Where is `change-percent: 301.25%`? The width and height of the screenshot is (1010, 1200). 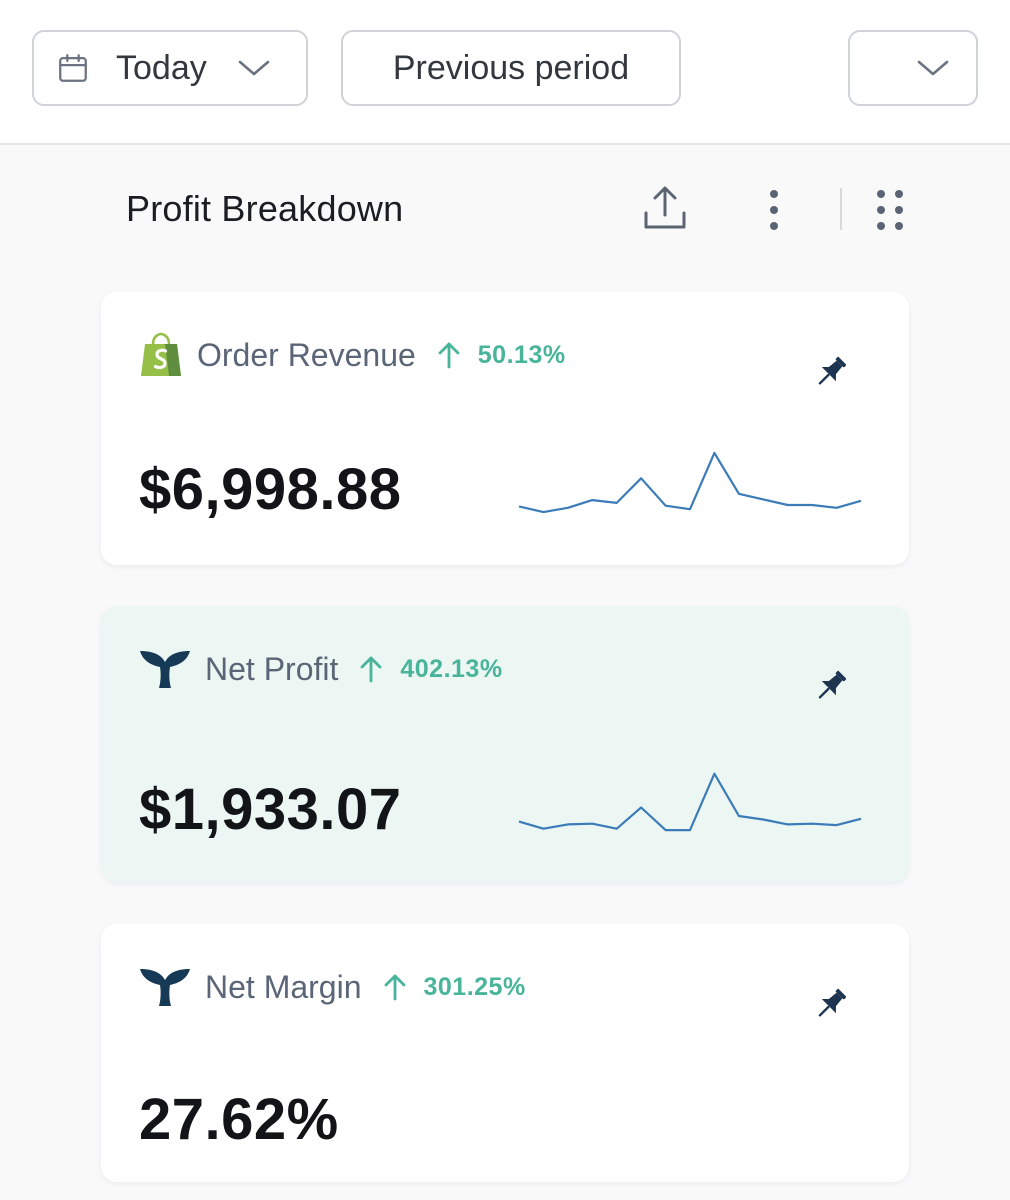 change-percent: 301.25% is located at coordinates (474, 986).